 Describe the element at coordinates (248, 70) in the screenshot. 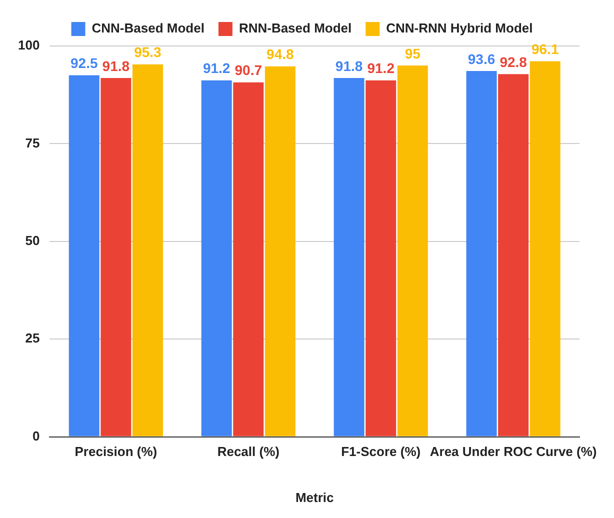

I see `data-label: 90.7` at that location.